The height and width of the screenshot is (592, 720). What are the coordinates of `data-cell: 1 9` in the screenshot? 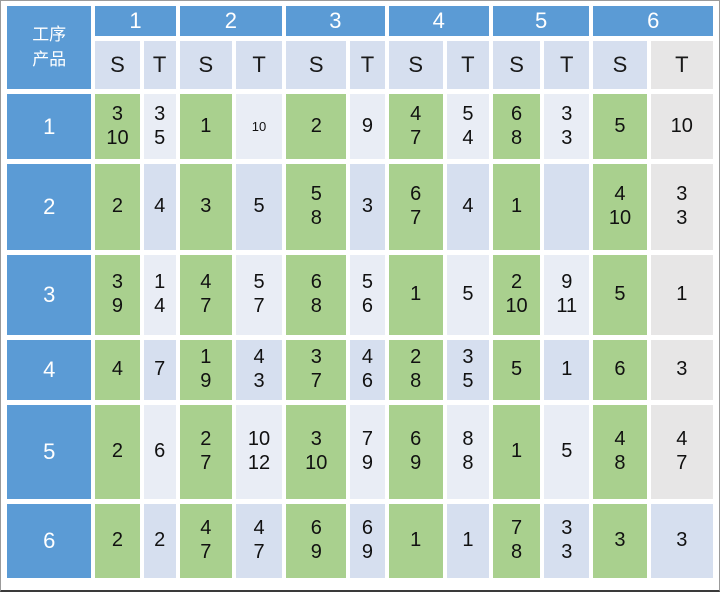 It's located at (205, 370).